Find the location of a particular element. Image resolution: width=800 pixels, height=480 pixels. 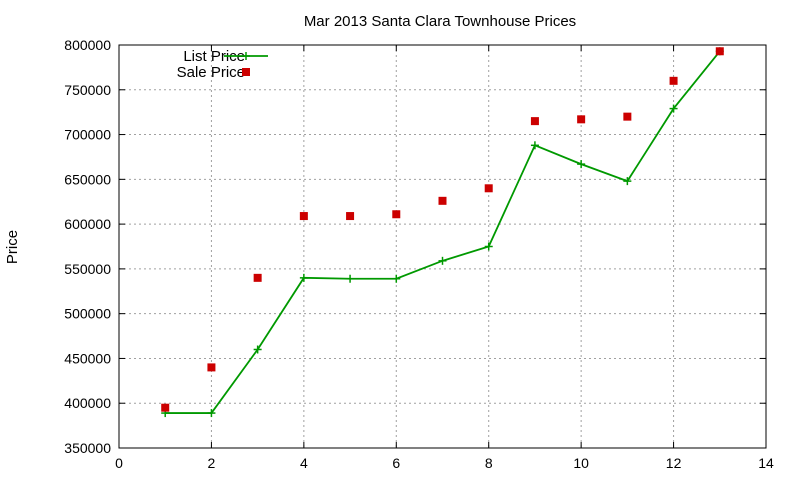

y-tick-label: 550000 is located at coordinates (87, 269).